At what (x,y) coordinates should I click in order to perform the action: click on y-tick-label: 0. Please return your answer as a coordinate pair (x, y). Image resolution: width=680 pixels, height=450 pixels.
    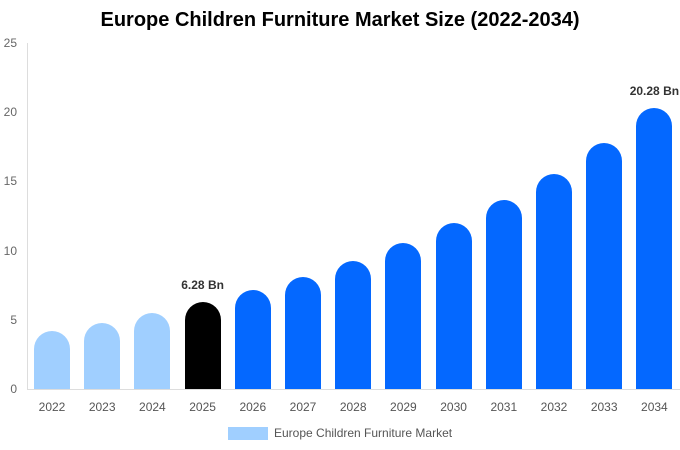
    Looking at the image, I should click on (13, 389).